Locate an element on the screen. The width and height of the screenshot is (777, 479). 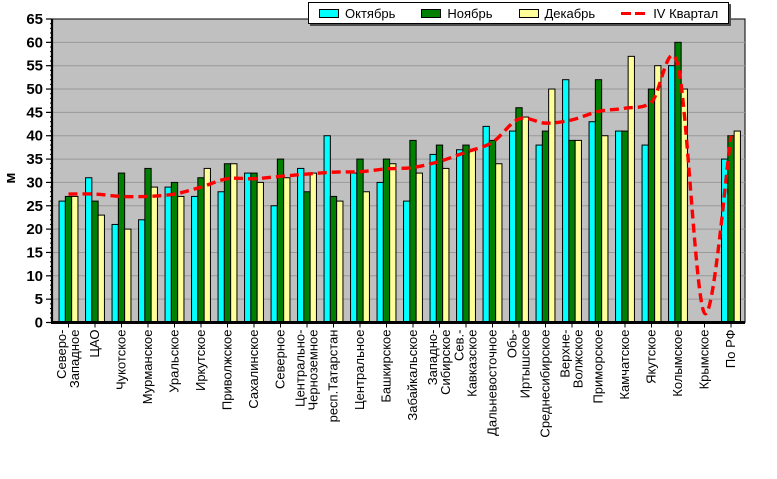
y-tick-label: 40 is located at coordinates (34, 136).